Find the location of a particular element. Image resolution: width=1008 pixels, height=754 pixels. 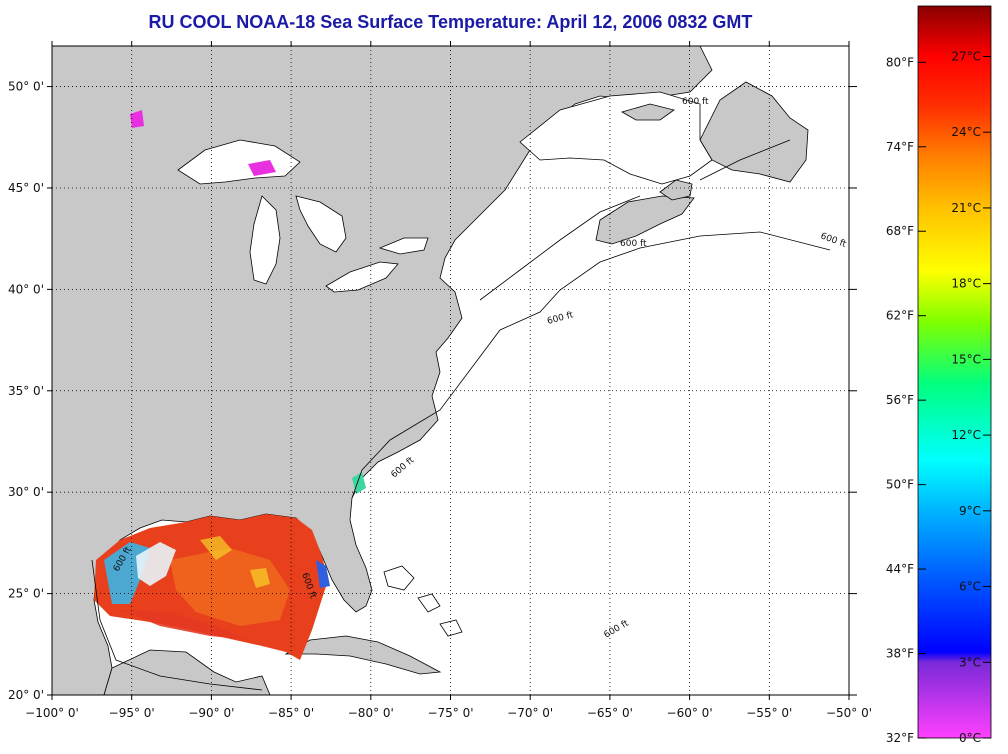

celsius-tick-label: 24°C is located at coordinates (966, 132).